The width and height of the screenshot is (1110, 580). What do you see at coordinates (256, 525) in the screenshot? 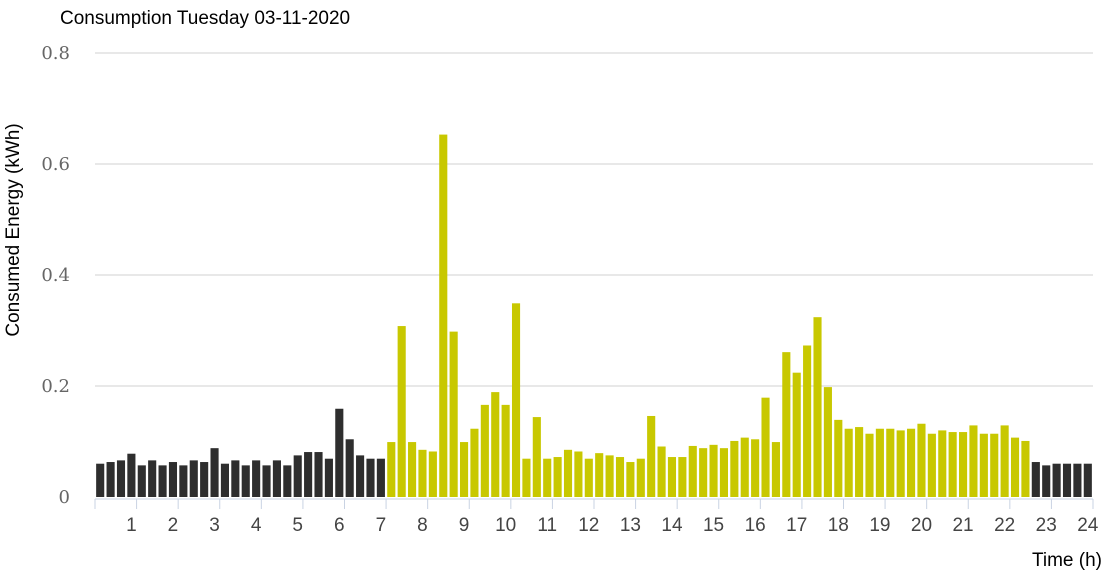
I see `x-tick-label: 4` at bounding box center [256, 525].